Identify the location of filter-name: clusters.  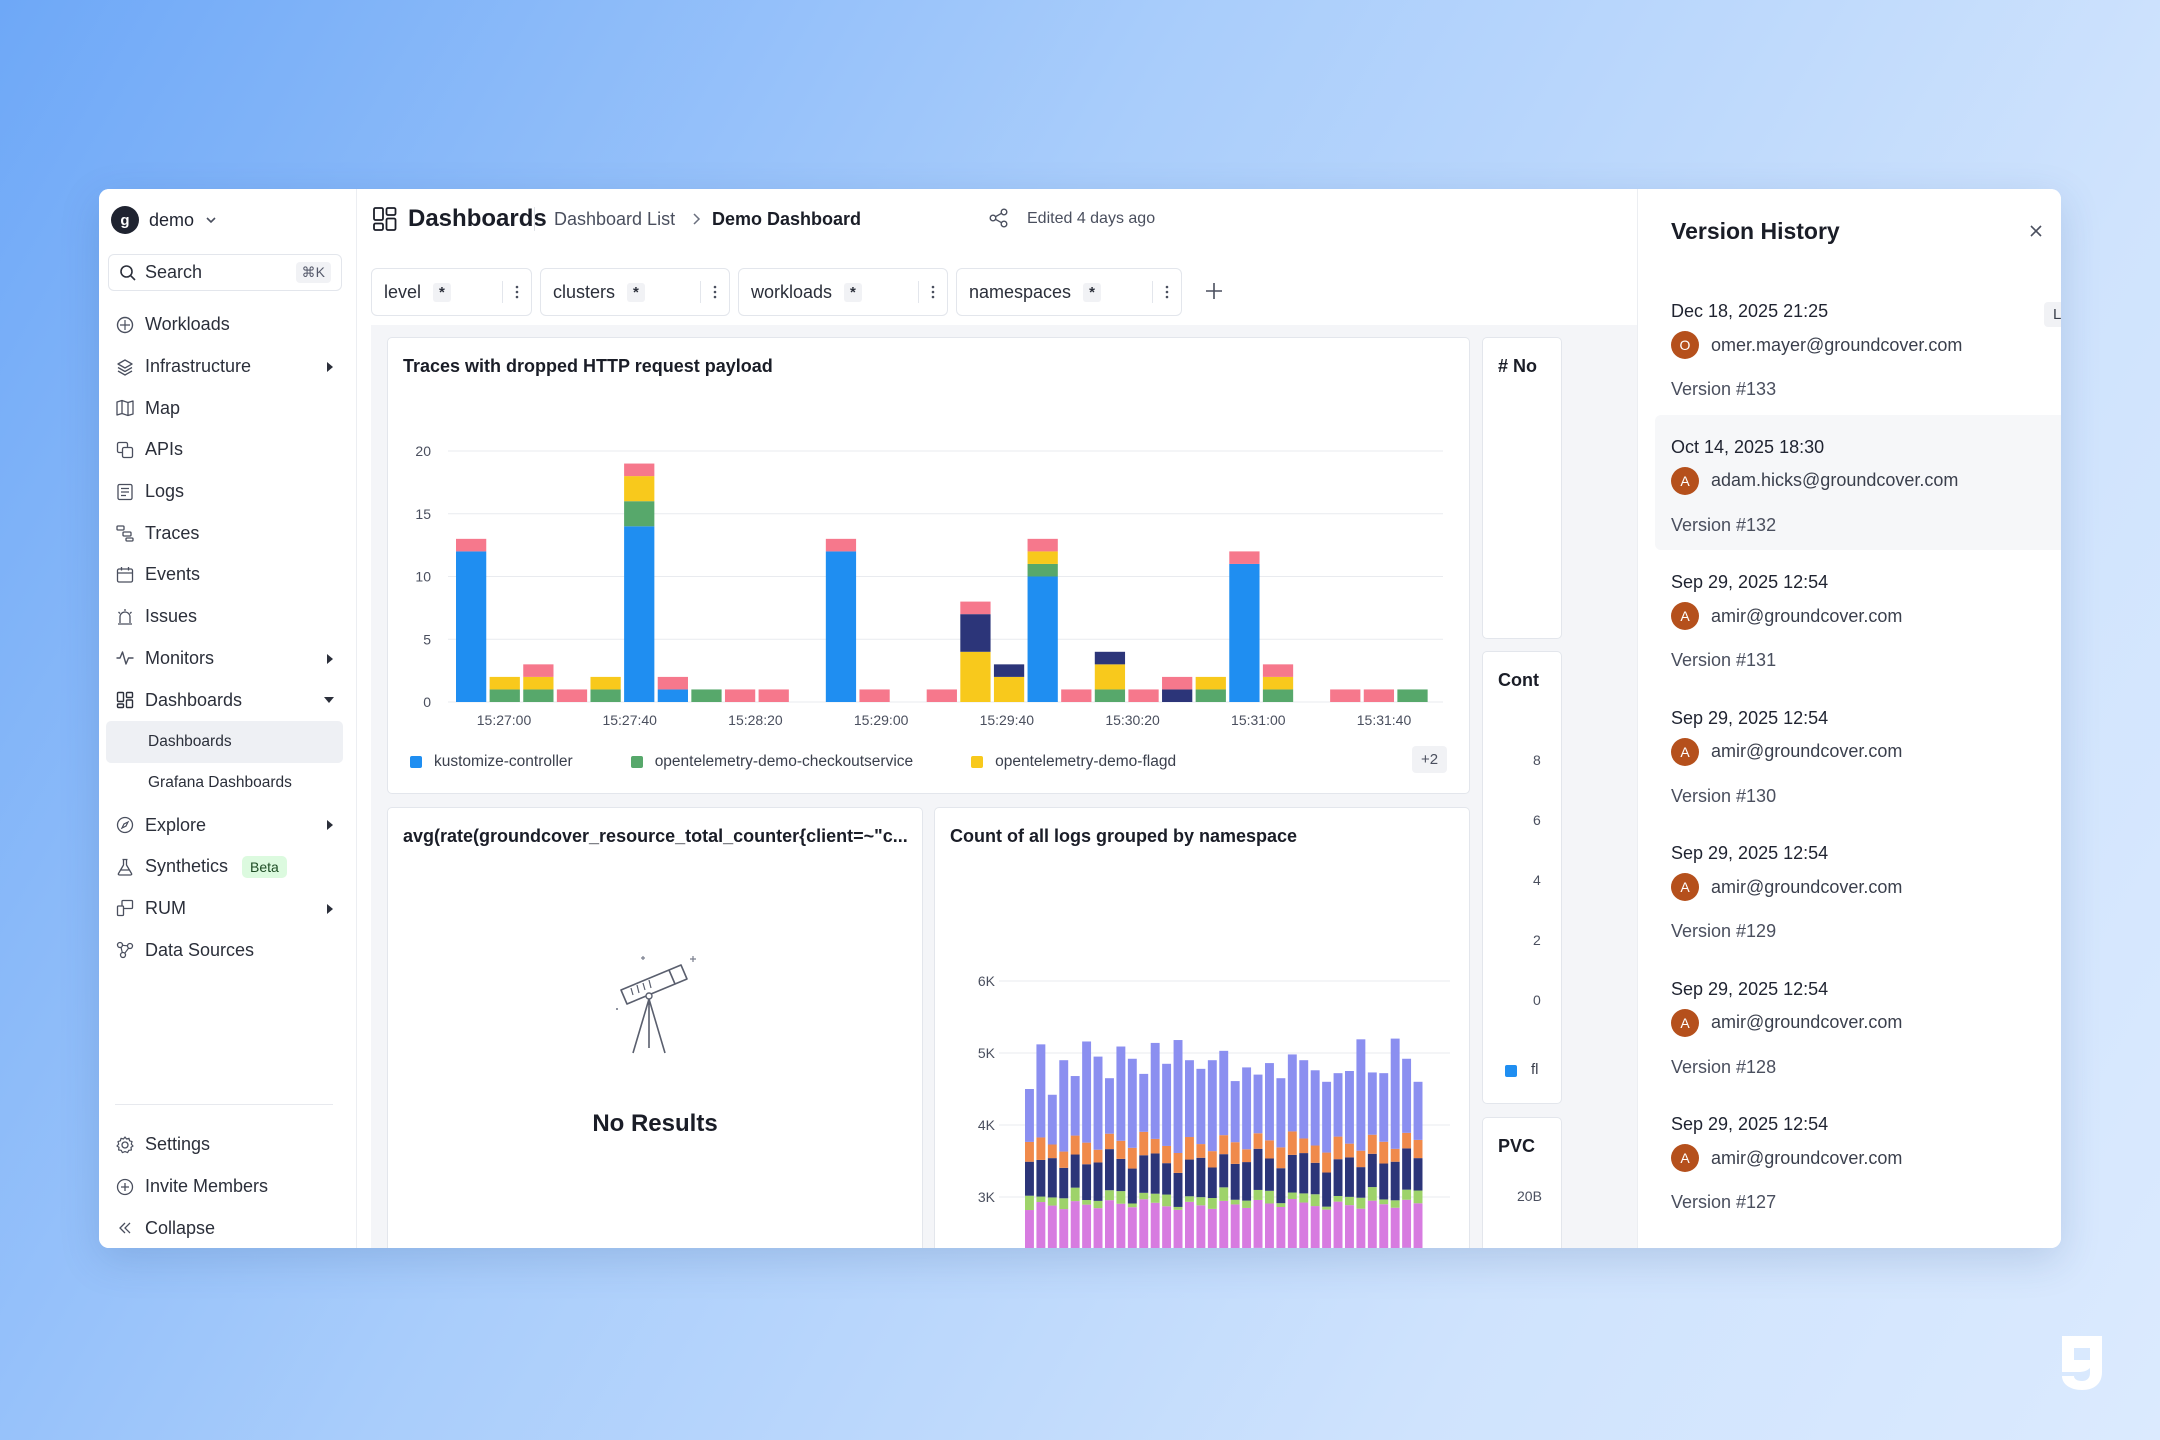
(584, 291).